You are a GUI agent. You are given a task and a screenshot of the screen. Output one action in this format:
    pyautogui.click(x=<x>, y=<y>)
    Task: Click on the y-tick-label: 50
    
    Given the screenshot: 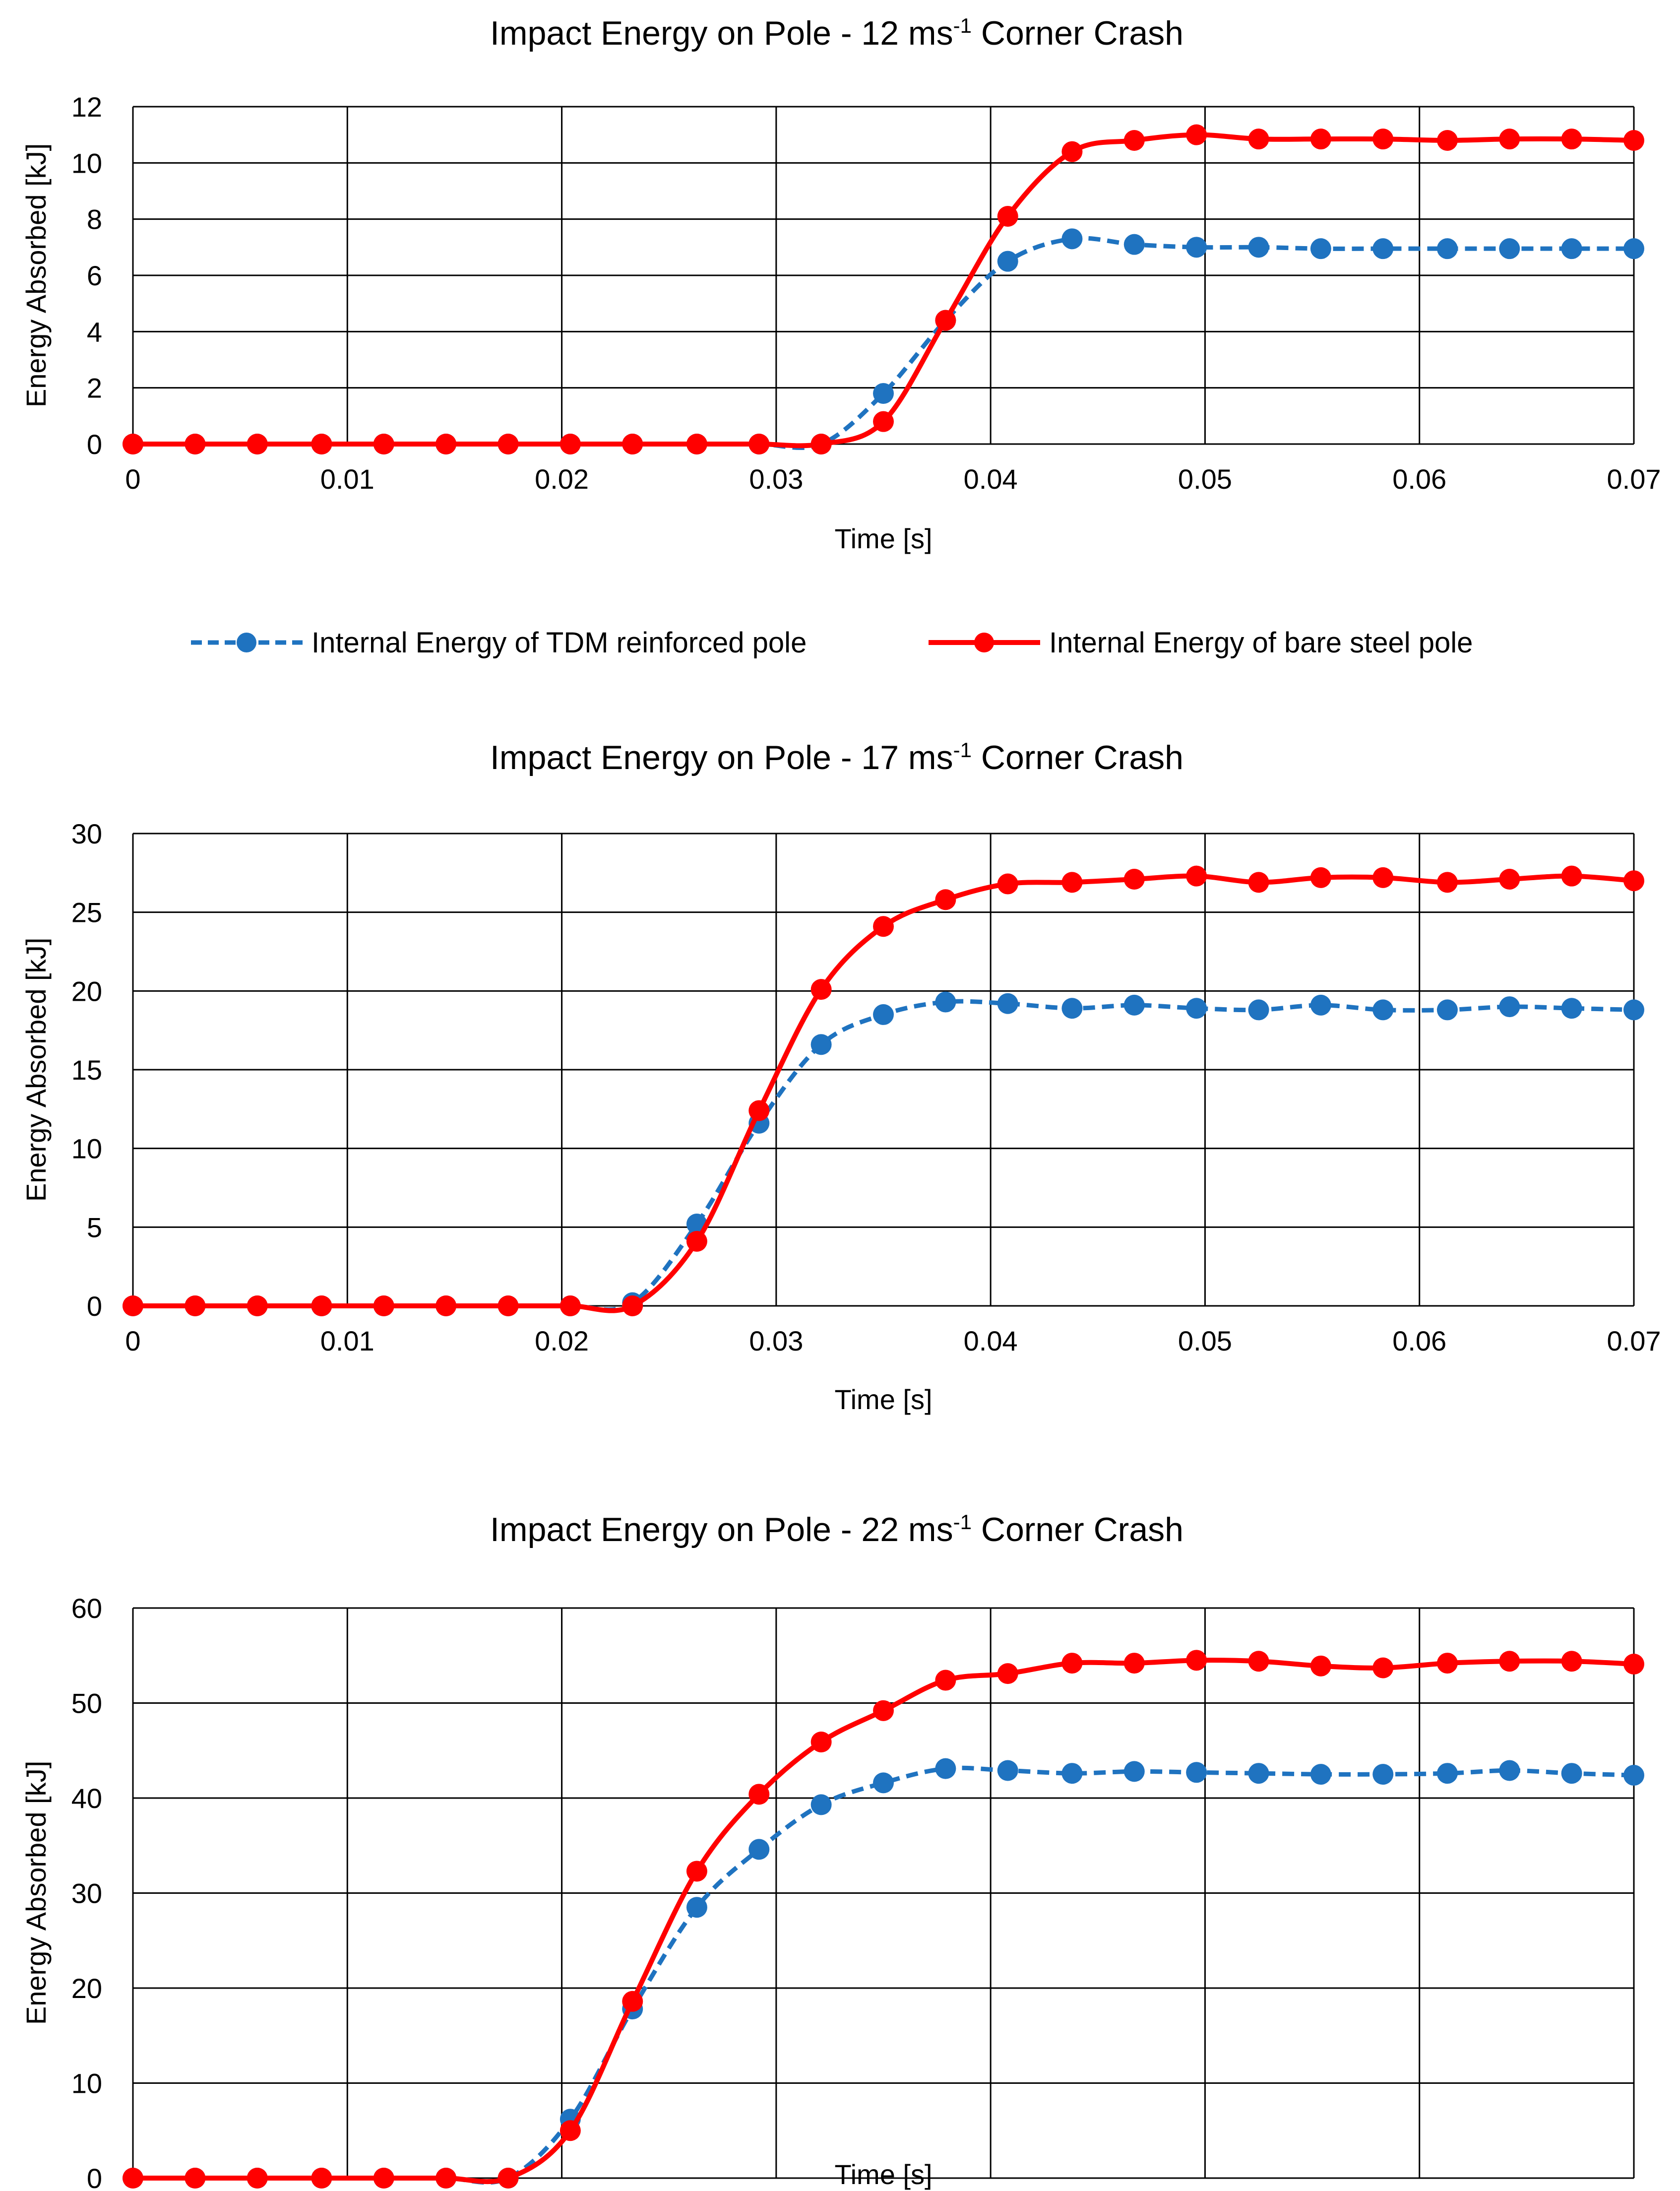 What is the action you would take?
    pyautogui.click(x=86, y=1703)
    